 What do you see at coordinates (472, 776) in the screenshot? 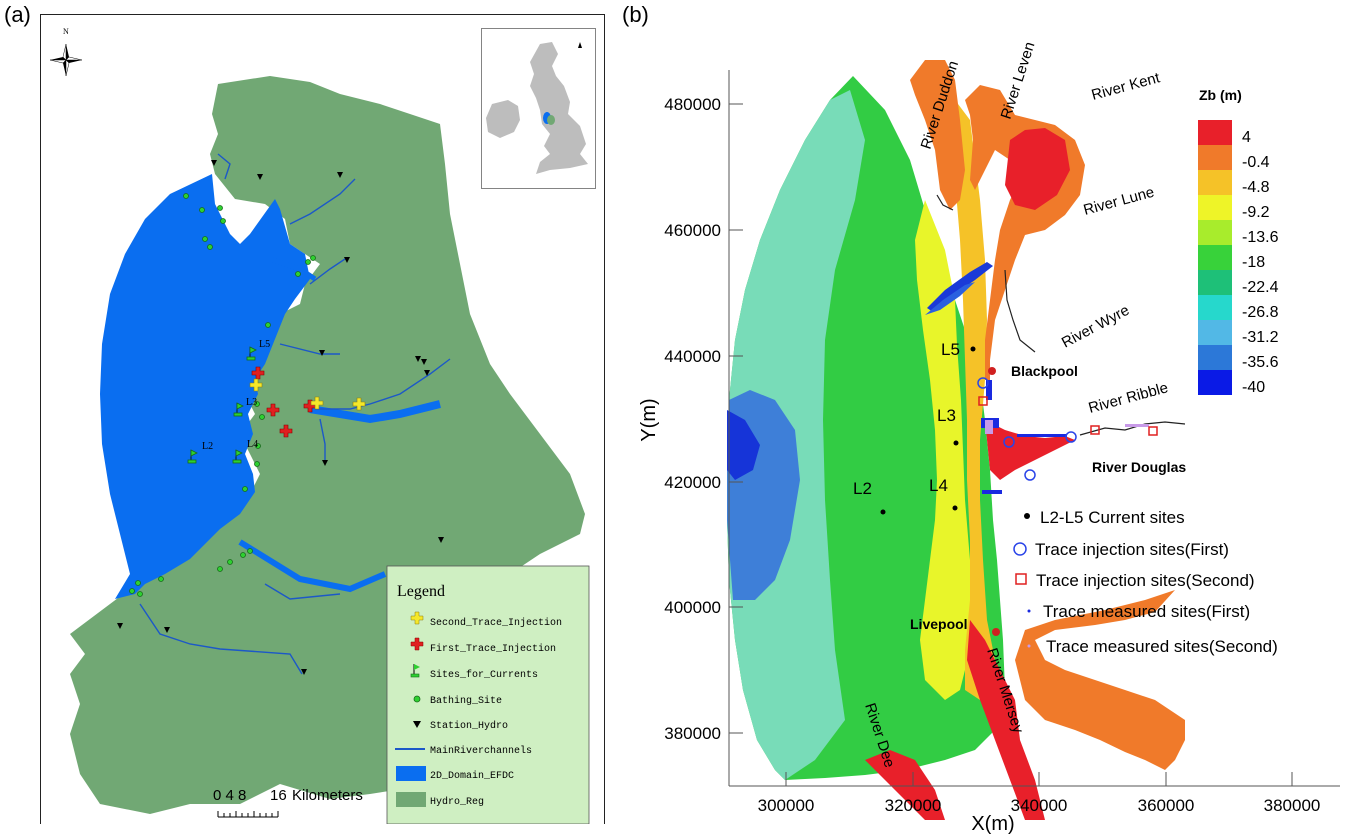
I see `legend-item-domain: 2D_Domain_EFDC` at bounding box center [472, 776].